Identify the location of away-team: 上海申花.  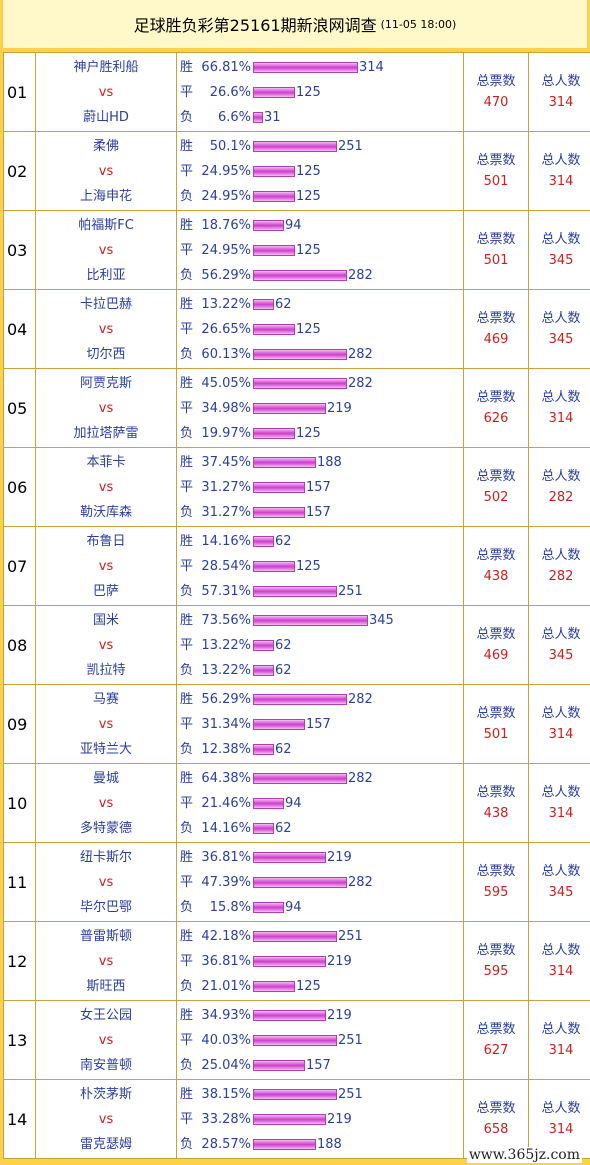
(105, 196).